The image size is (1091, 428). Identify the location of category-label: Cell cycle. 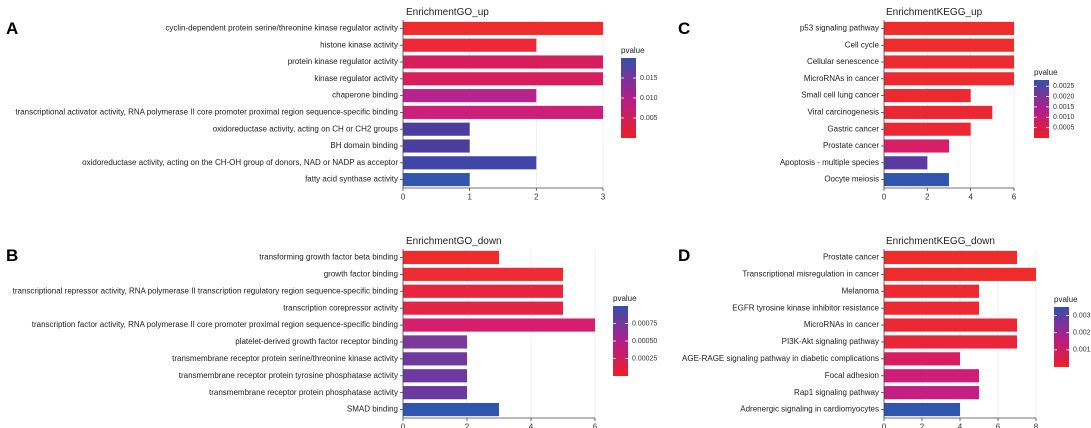
(862, 44).